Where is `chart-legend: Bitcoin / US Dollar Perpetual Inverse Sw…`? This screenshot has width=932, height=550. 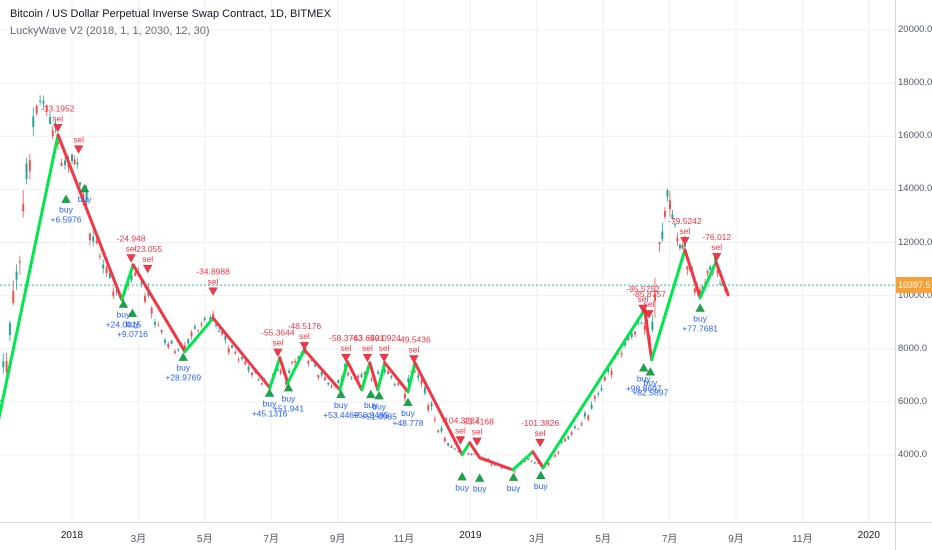 chart-legend: Bitcoin / US Dollar Perpetual Inverse Sw… is located at coordinates (170, 22).